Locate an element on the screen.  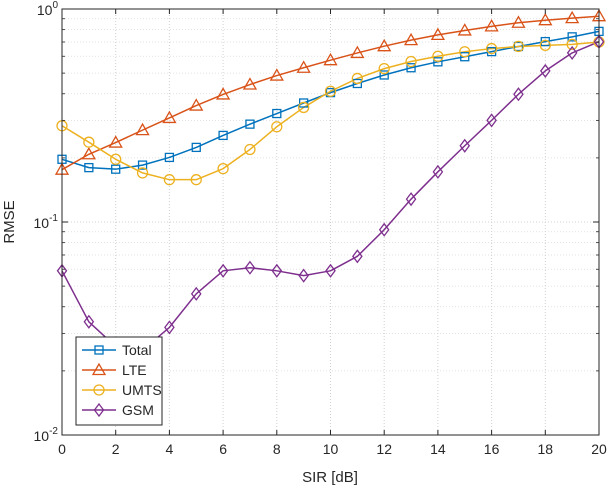
x-tick-label: 20 is located at coordinates (599, 449).